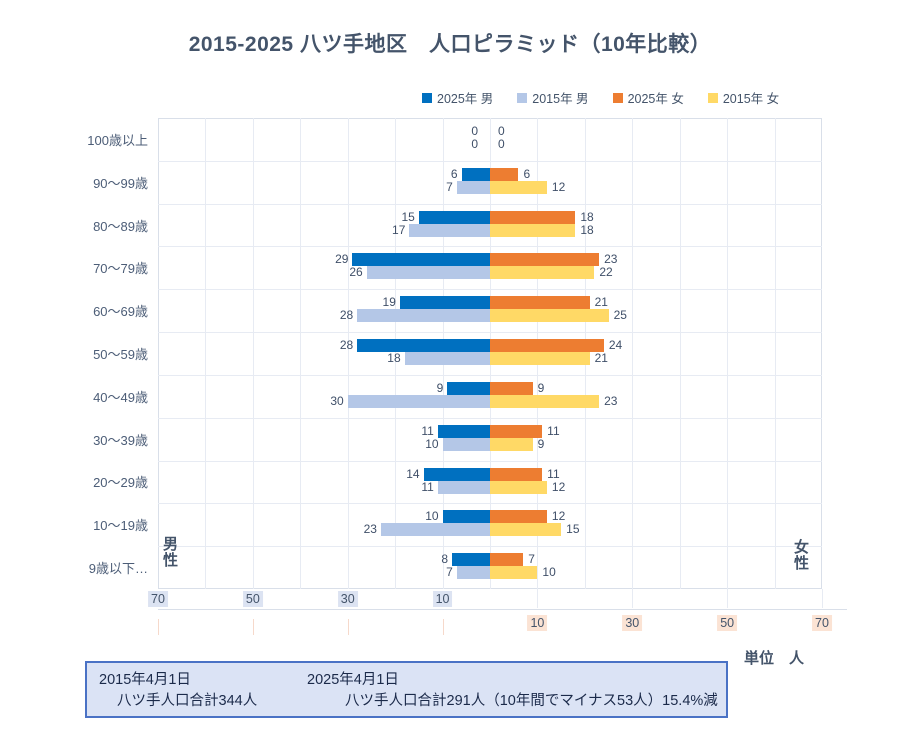  Describe the element at coordinates (356, 272) in the screenshot. I see `bar-value-label: 26` at that location.